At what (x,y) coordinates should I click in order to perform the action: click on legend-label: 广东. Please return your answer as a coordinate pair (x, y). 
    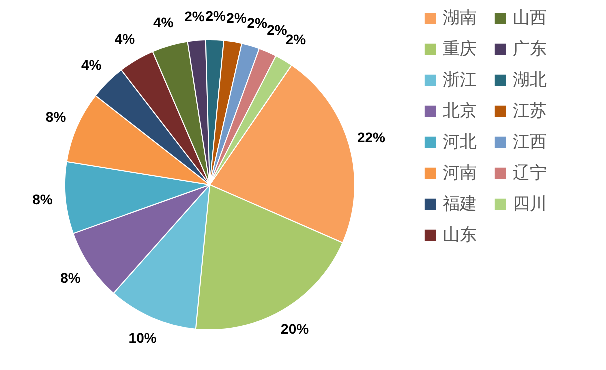
    Looking at the image, I should click on (530, 50).